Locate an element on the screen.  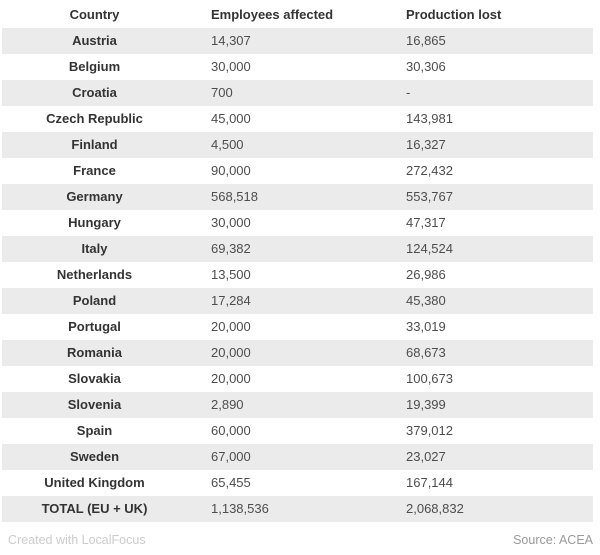
production-cell: 143,981 is located at coordinates (429, 118).